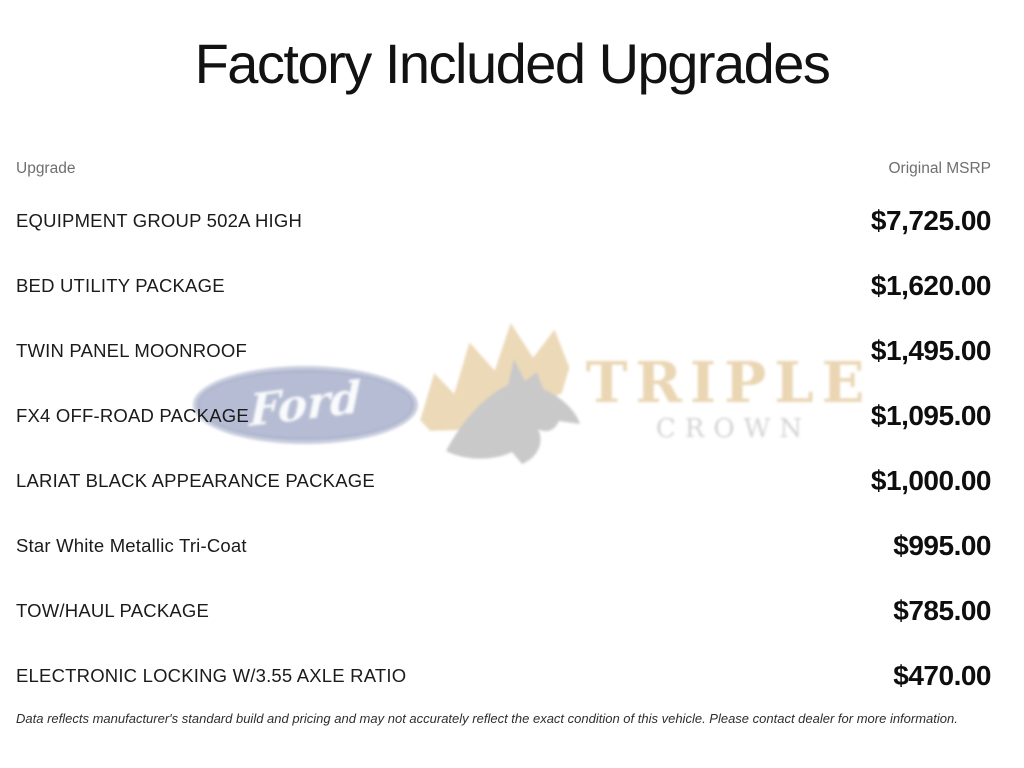 This screenshot has height=768, width=1024. Describe the element at coordinates (931, 220) in the screenshot. I see `upgrade-msrp: $7,725.00` at that location.